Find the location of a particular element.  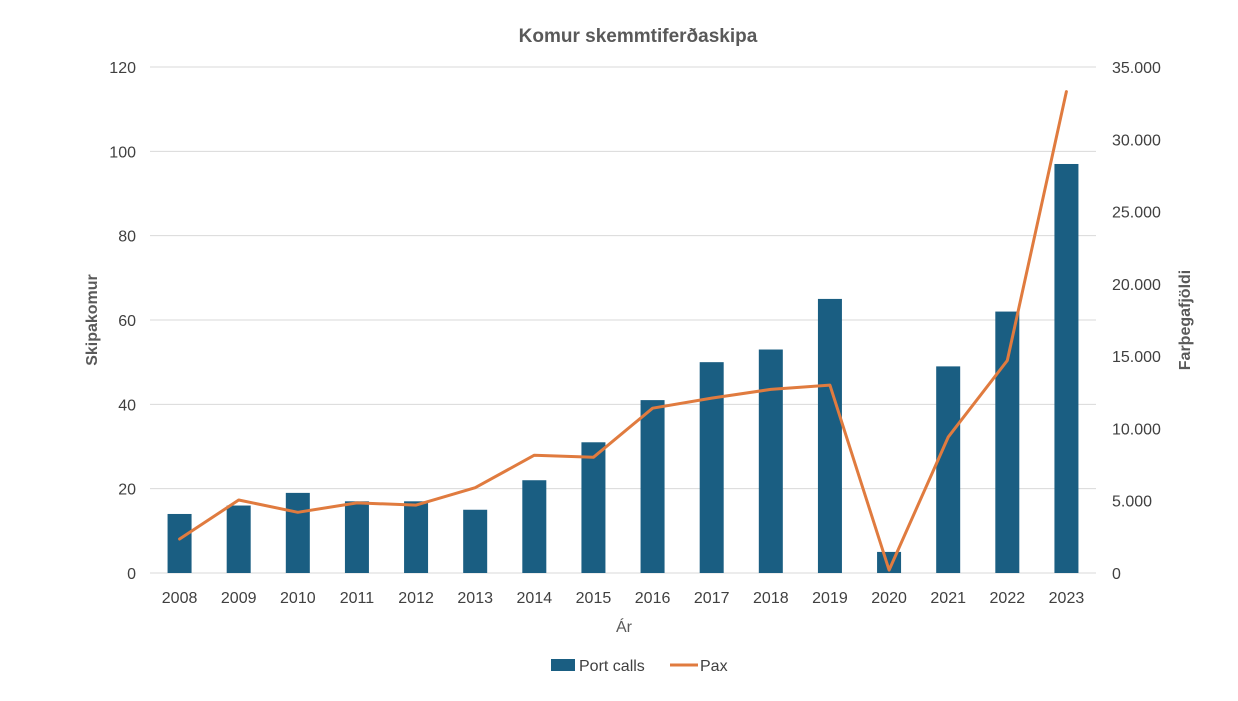

bar-2010 is located at coordinates (297, 532).